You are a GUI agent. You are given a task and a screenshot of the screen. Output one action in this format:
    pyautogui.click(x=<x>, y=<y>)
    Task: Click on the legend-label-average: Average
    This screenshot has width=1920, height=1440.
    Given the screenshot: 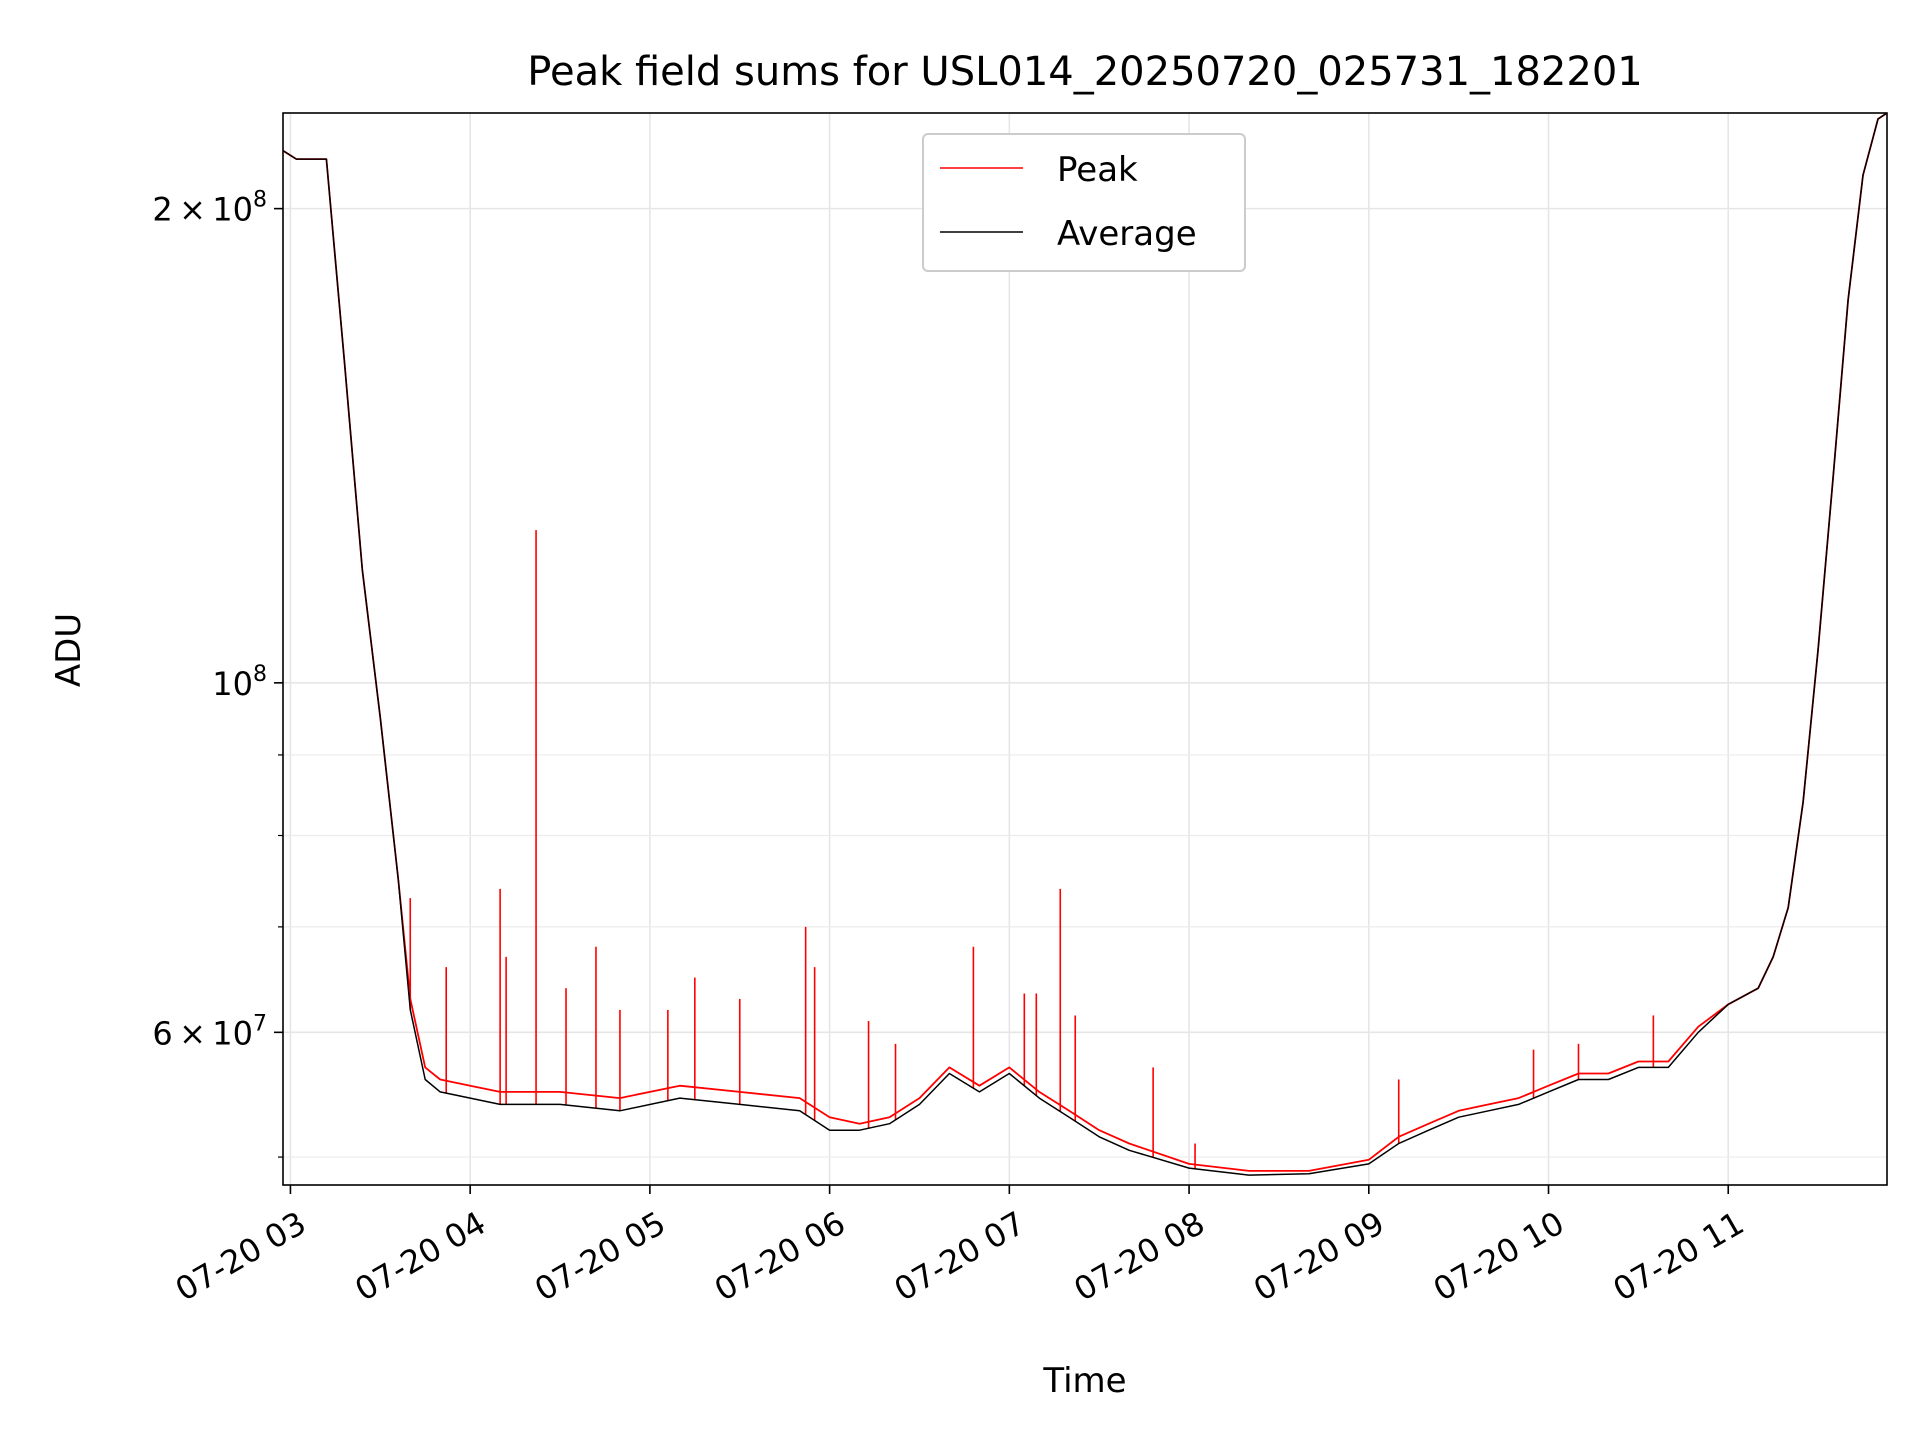 What is the action you would take?
    pyautogui.click(x=1127, y=234)
    